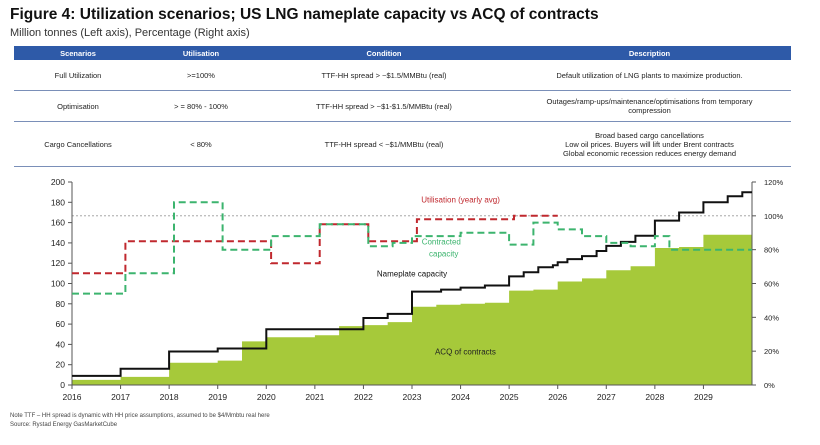  I want to click on source-text: Source: Rystad Energy GasMarketCube, so click(64, 425).